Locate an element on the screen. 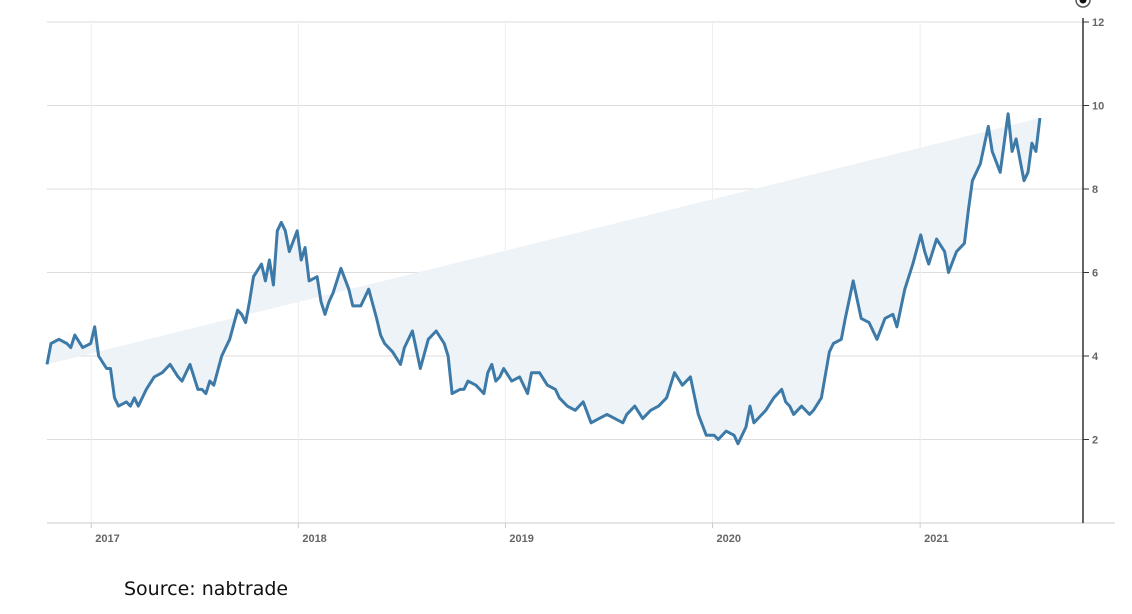 The height and width of the screenshot is (614, 1132). x-tick-label: 2019 is located at coordinates (521, 539).